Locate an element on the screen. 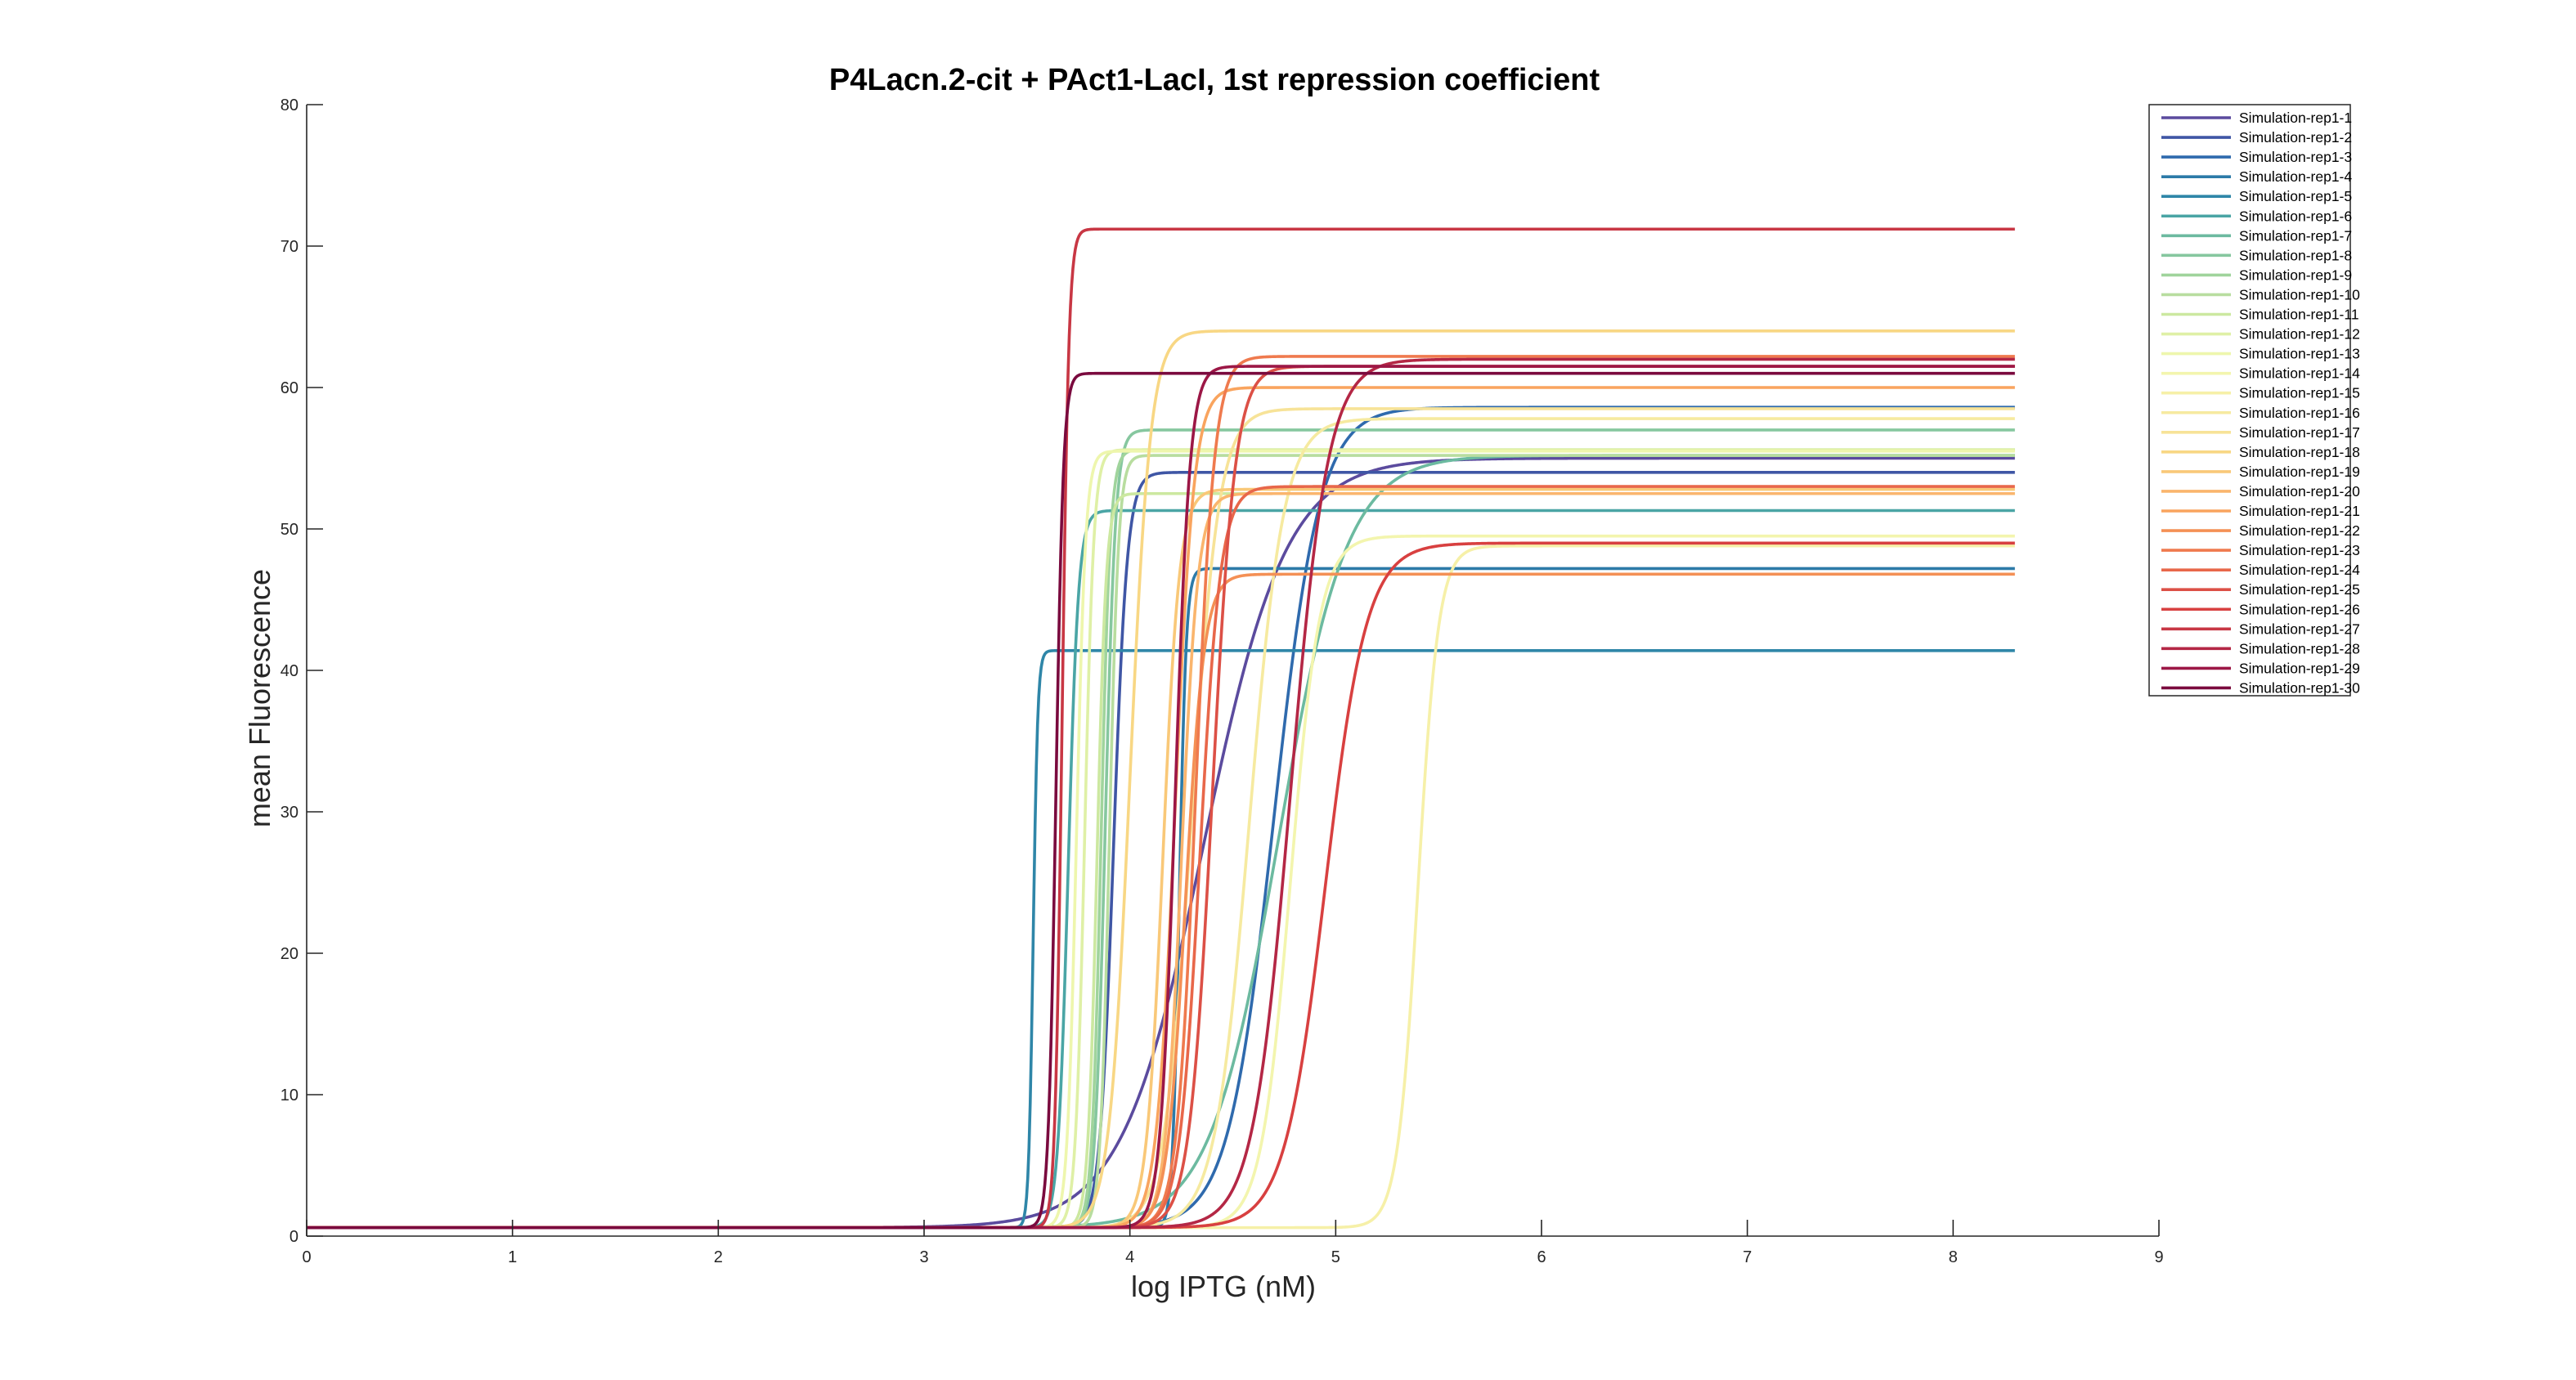  x-tick-label: 8 is located at coordinates (1953, 1257).